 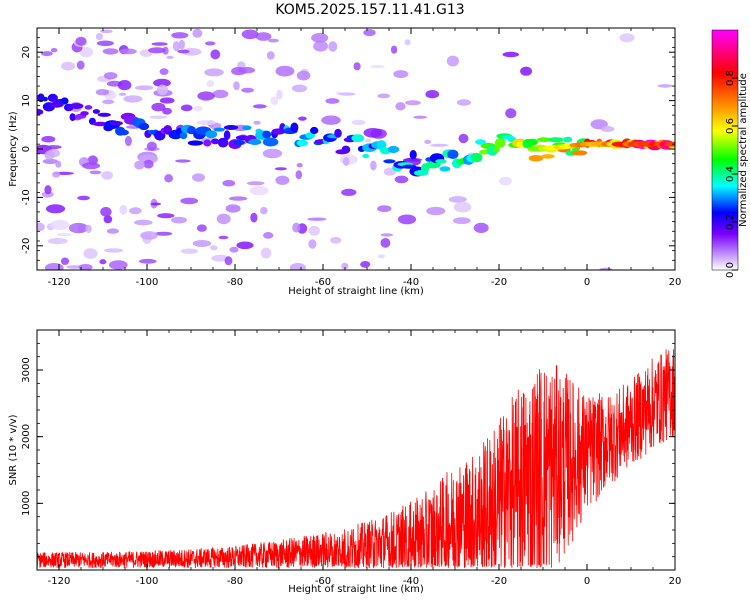 I want to click on snr-x-tick-label: 20, so click(x=675, y=581).